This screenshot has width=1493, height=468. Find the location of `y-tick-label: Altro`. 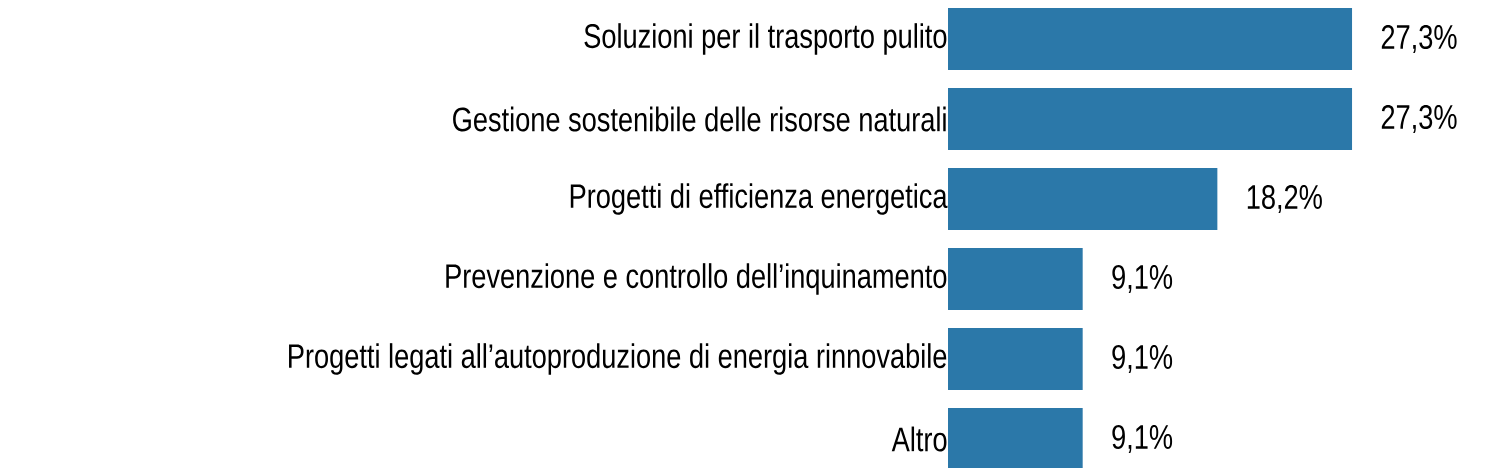

y-tick-label: Altro is located at coordinates (919, 439).